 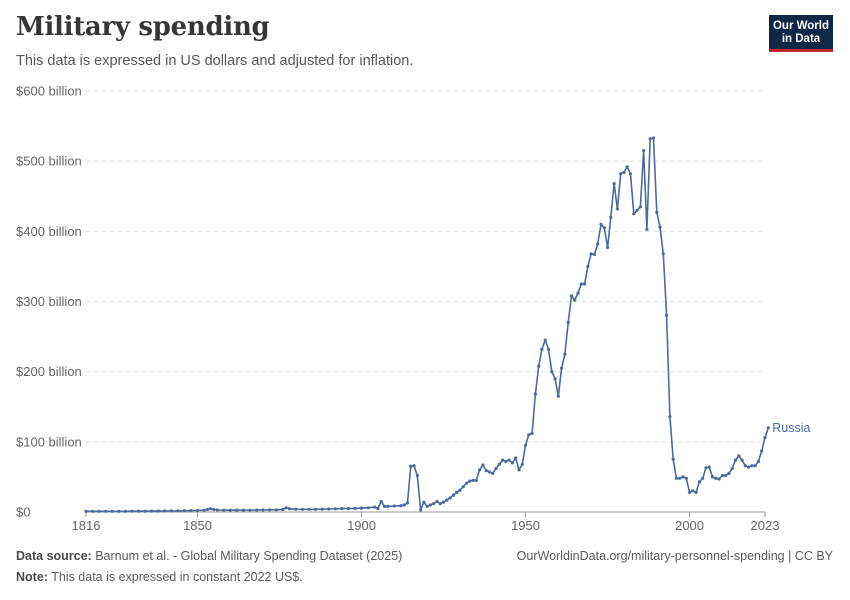 I want to click on y-tick-label: $300 billion, so click(x=49, y=301).